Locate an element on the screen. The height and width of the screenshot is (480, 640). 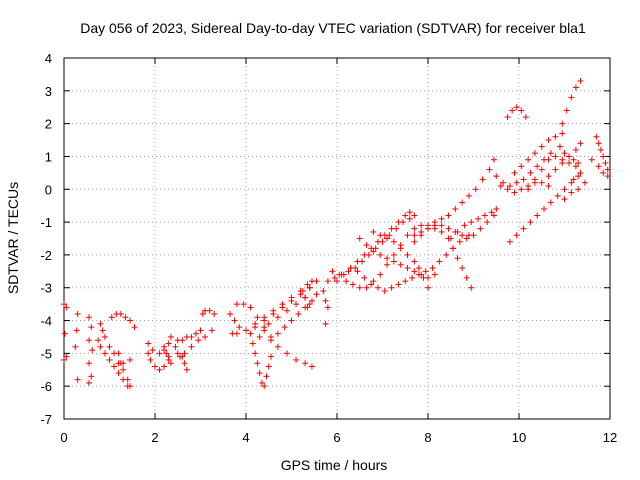
y-tick-label: 2 is located at coordinates (48, 124).